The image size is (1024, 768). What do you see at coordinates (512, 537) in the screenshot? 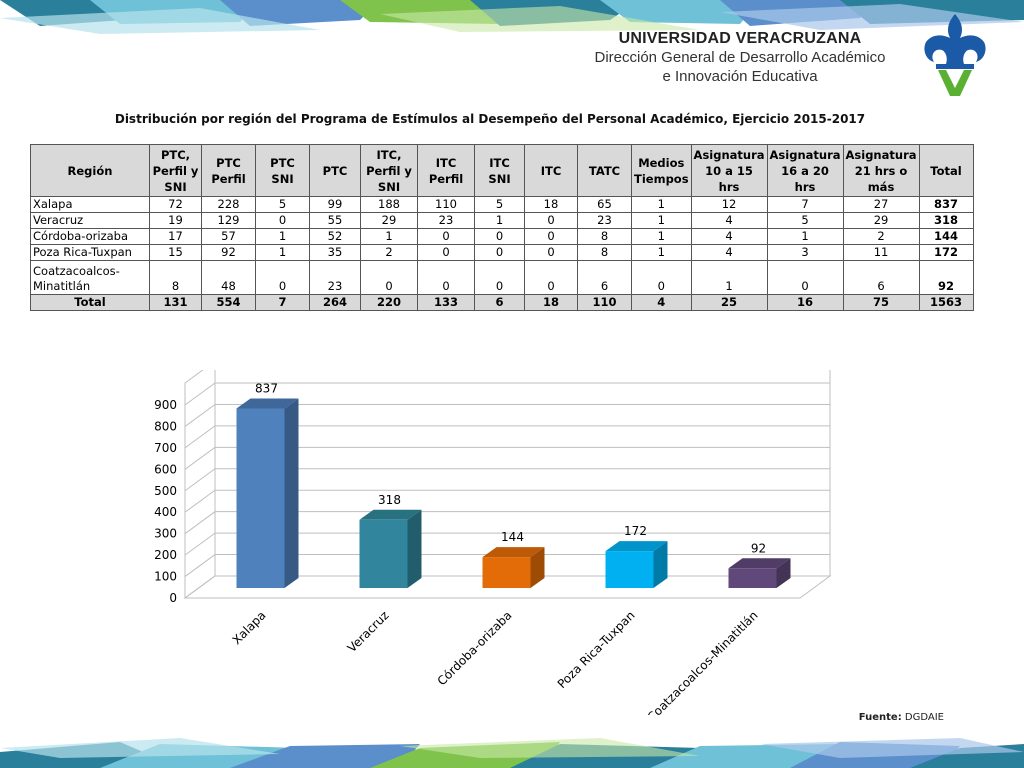
I see `data-label: 144` at bounding box center [512, 537].